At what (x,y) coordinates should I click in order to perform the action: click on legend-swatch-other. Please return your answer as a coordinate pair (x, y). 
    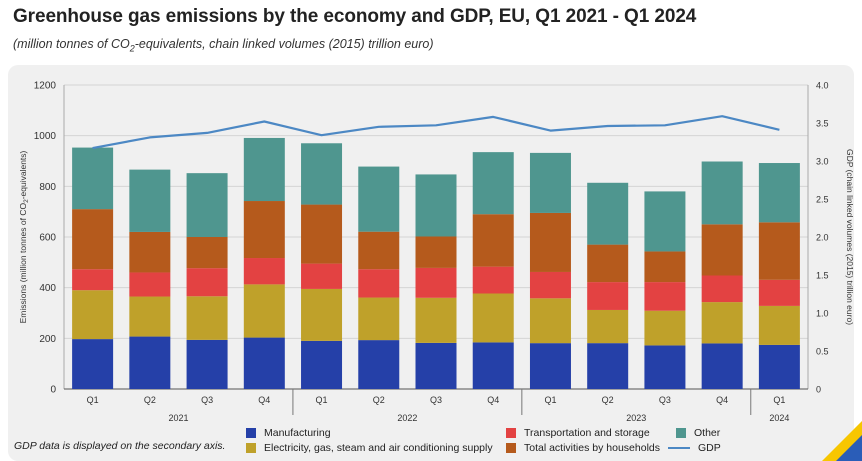
    Looking at the image, I should click on (681, 433).